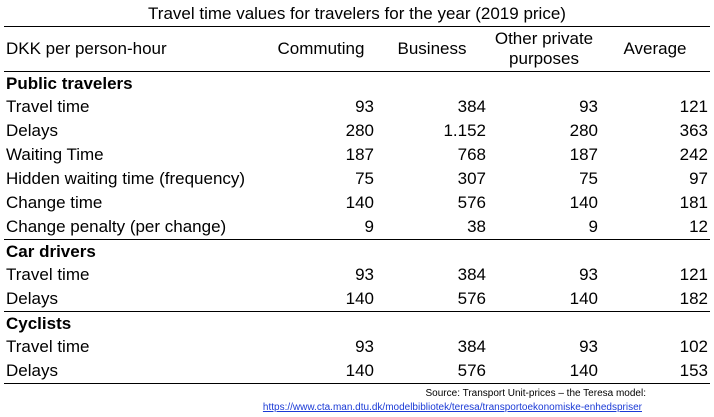  What do you see at coordinates (693, 130) in the screenshot?
I see `cell-average: 363` at bounding box center [693, 130].